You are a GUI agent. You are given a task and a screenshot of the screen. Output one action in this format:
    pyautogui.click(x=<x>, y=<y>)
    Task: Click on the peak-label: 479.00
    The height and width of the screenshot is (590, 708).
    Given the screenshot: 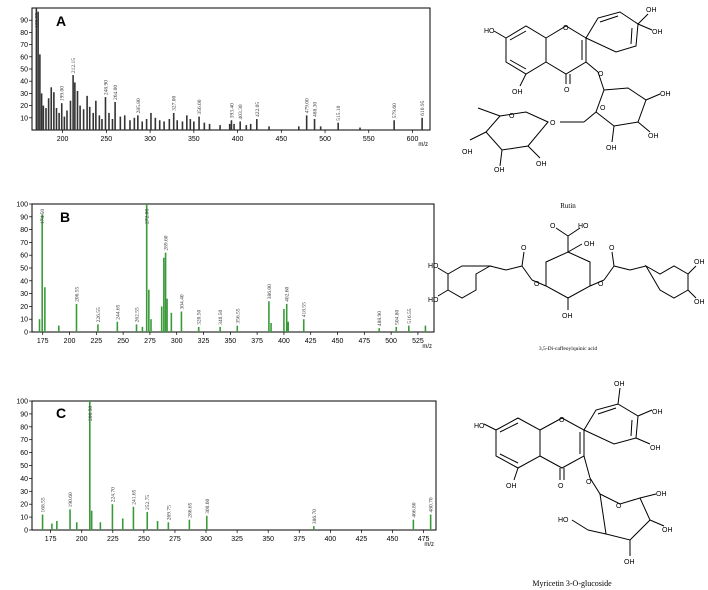 What is the action you would take?
    pyautogui.click(x=308, y=105)
    